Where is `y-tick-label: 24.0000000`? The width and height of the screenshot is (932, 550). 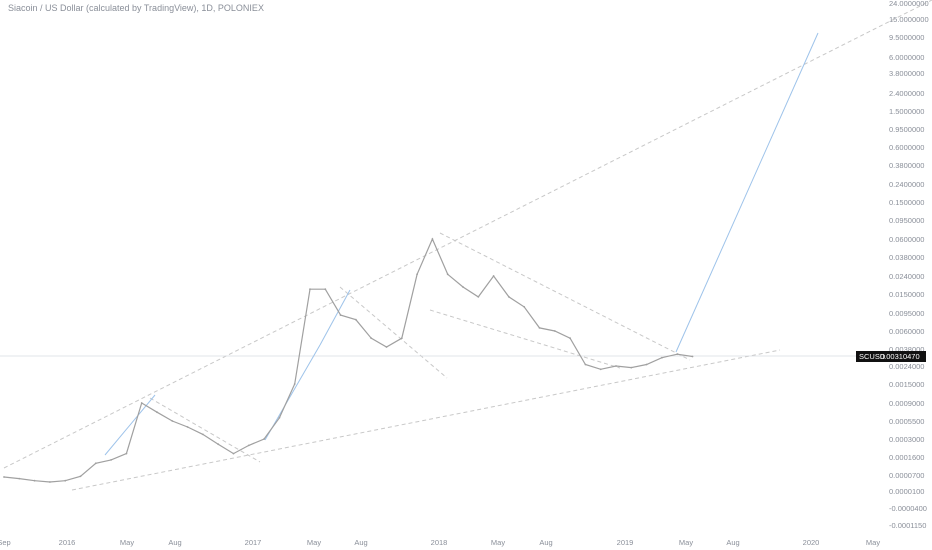 y-tick-label: 24.0000000 is located at coordinates (909, 4).